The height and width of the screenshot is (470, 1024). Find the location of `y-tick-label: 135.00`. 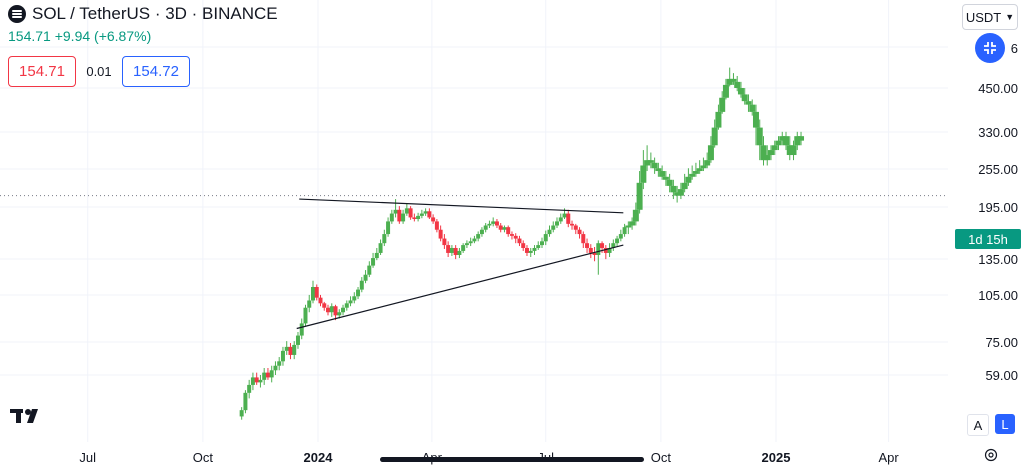

y-tick-label: 135.00 is located at coordinates (998, 259).